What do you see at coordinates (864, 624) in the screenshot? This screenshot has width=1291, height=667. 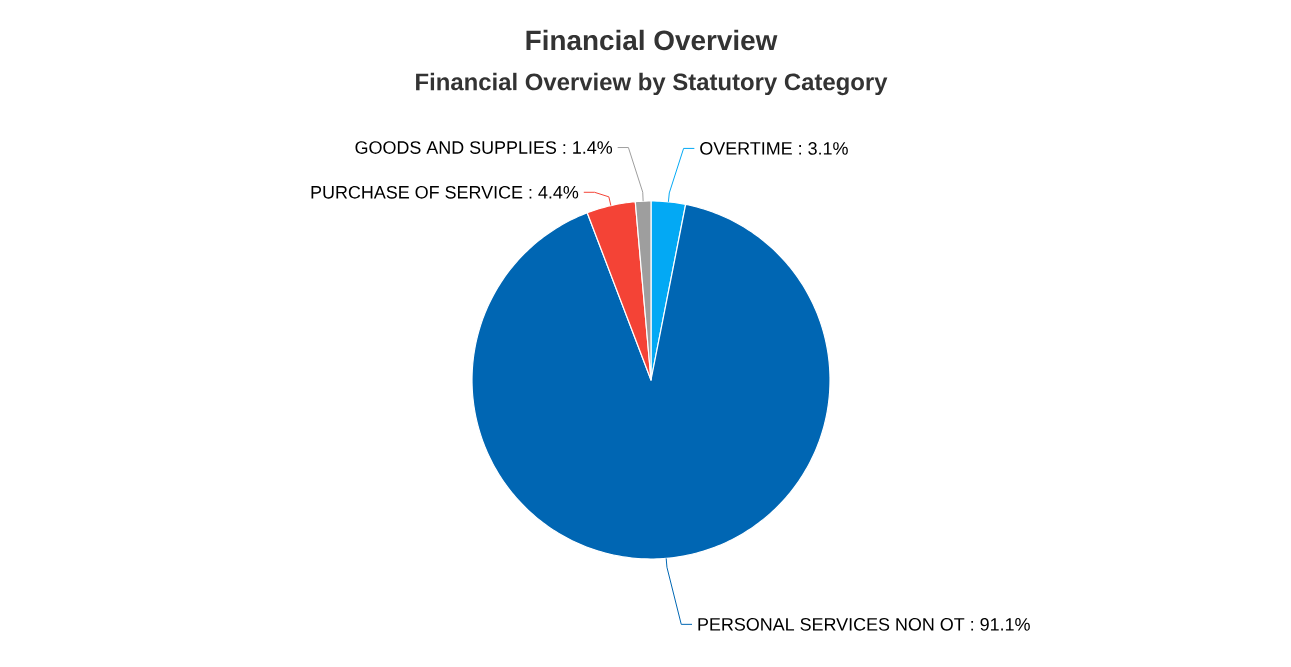 I see `slice-label: PERSONAL SERVICES NON OT : 91.1%` at bounding box center [864, 624].